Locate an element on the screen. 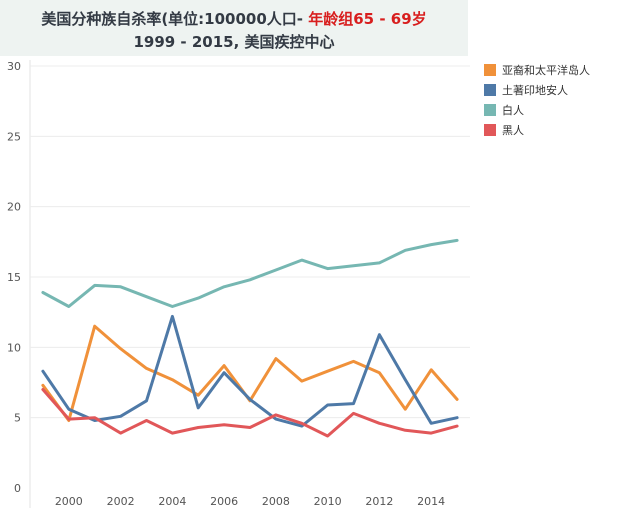 The height and width of the screenshot is (510, 620). legend-swatch-asian-pacific is located at coordinates (490, 70).